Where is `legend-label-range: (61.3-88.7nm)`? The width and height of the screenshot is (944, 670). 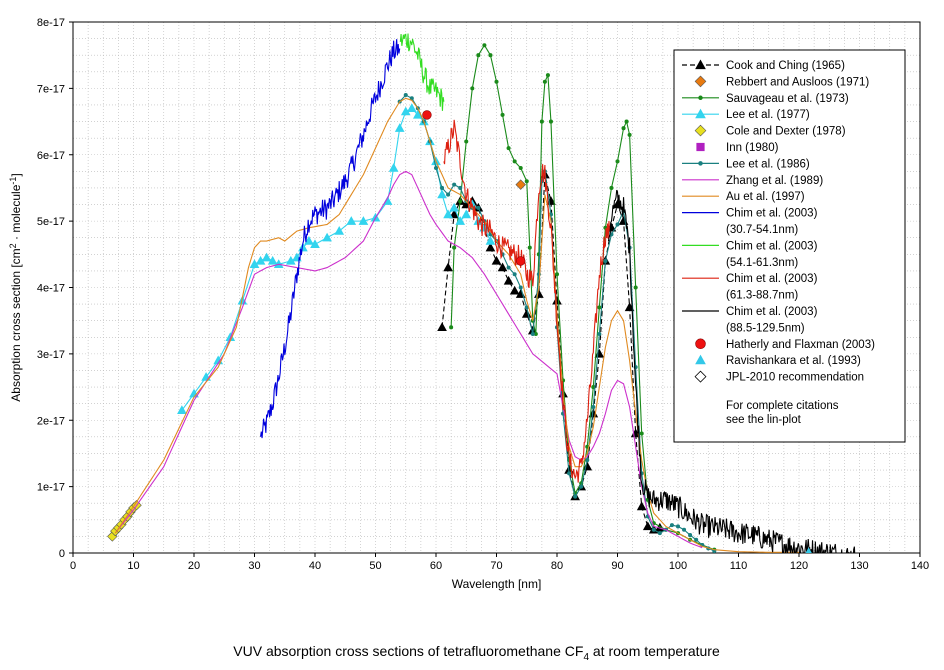
legend-label-range: (61.3-88.7nm) is located at coordinates (762, 296).